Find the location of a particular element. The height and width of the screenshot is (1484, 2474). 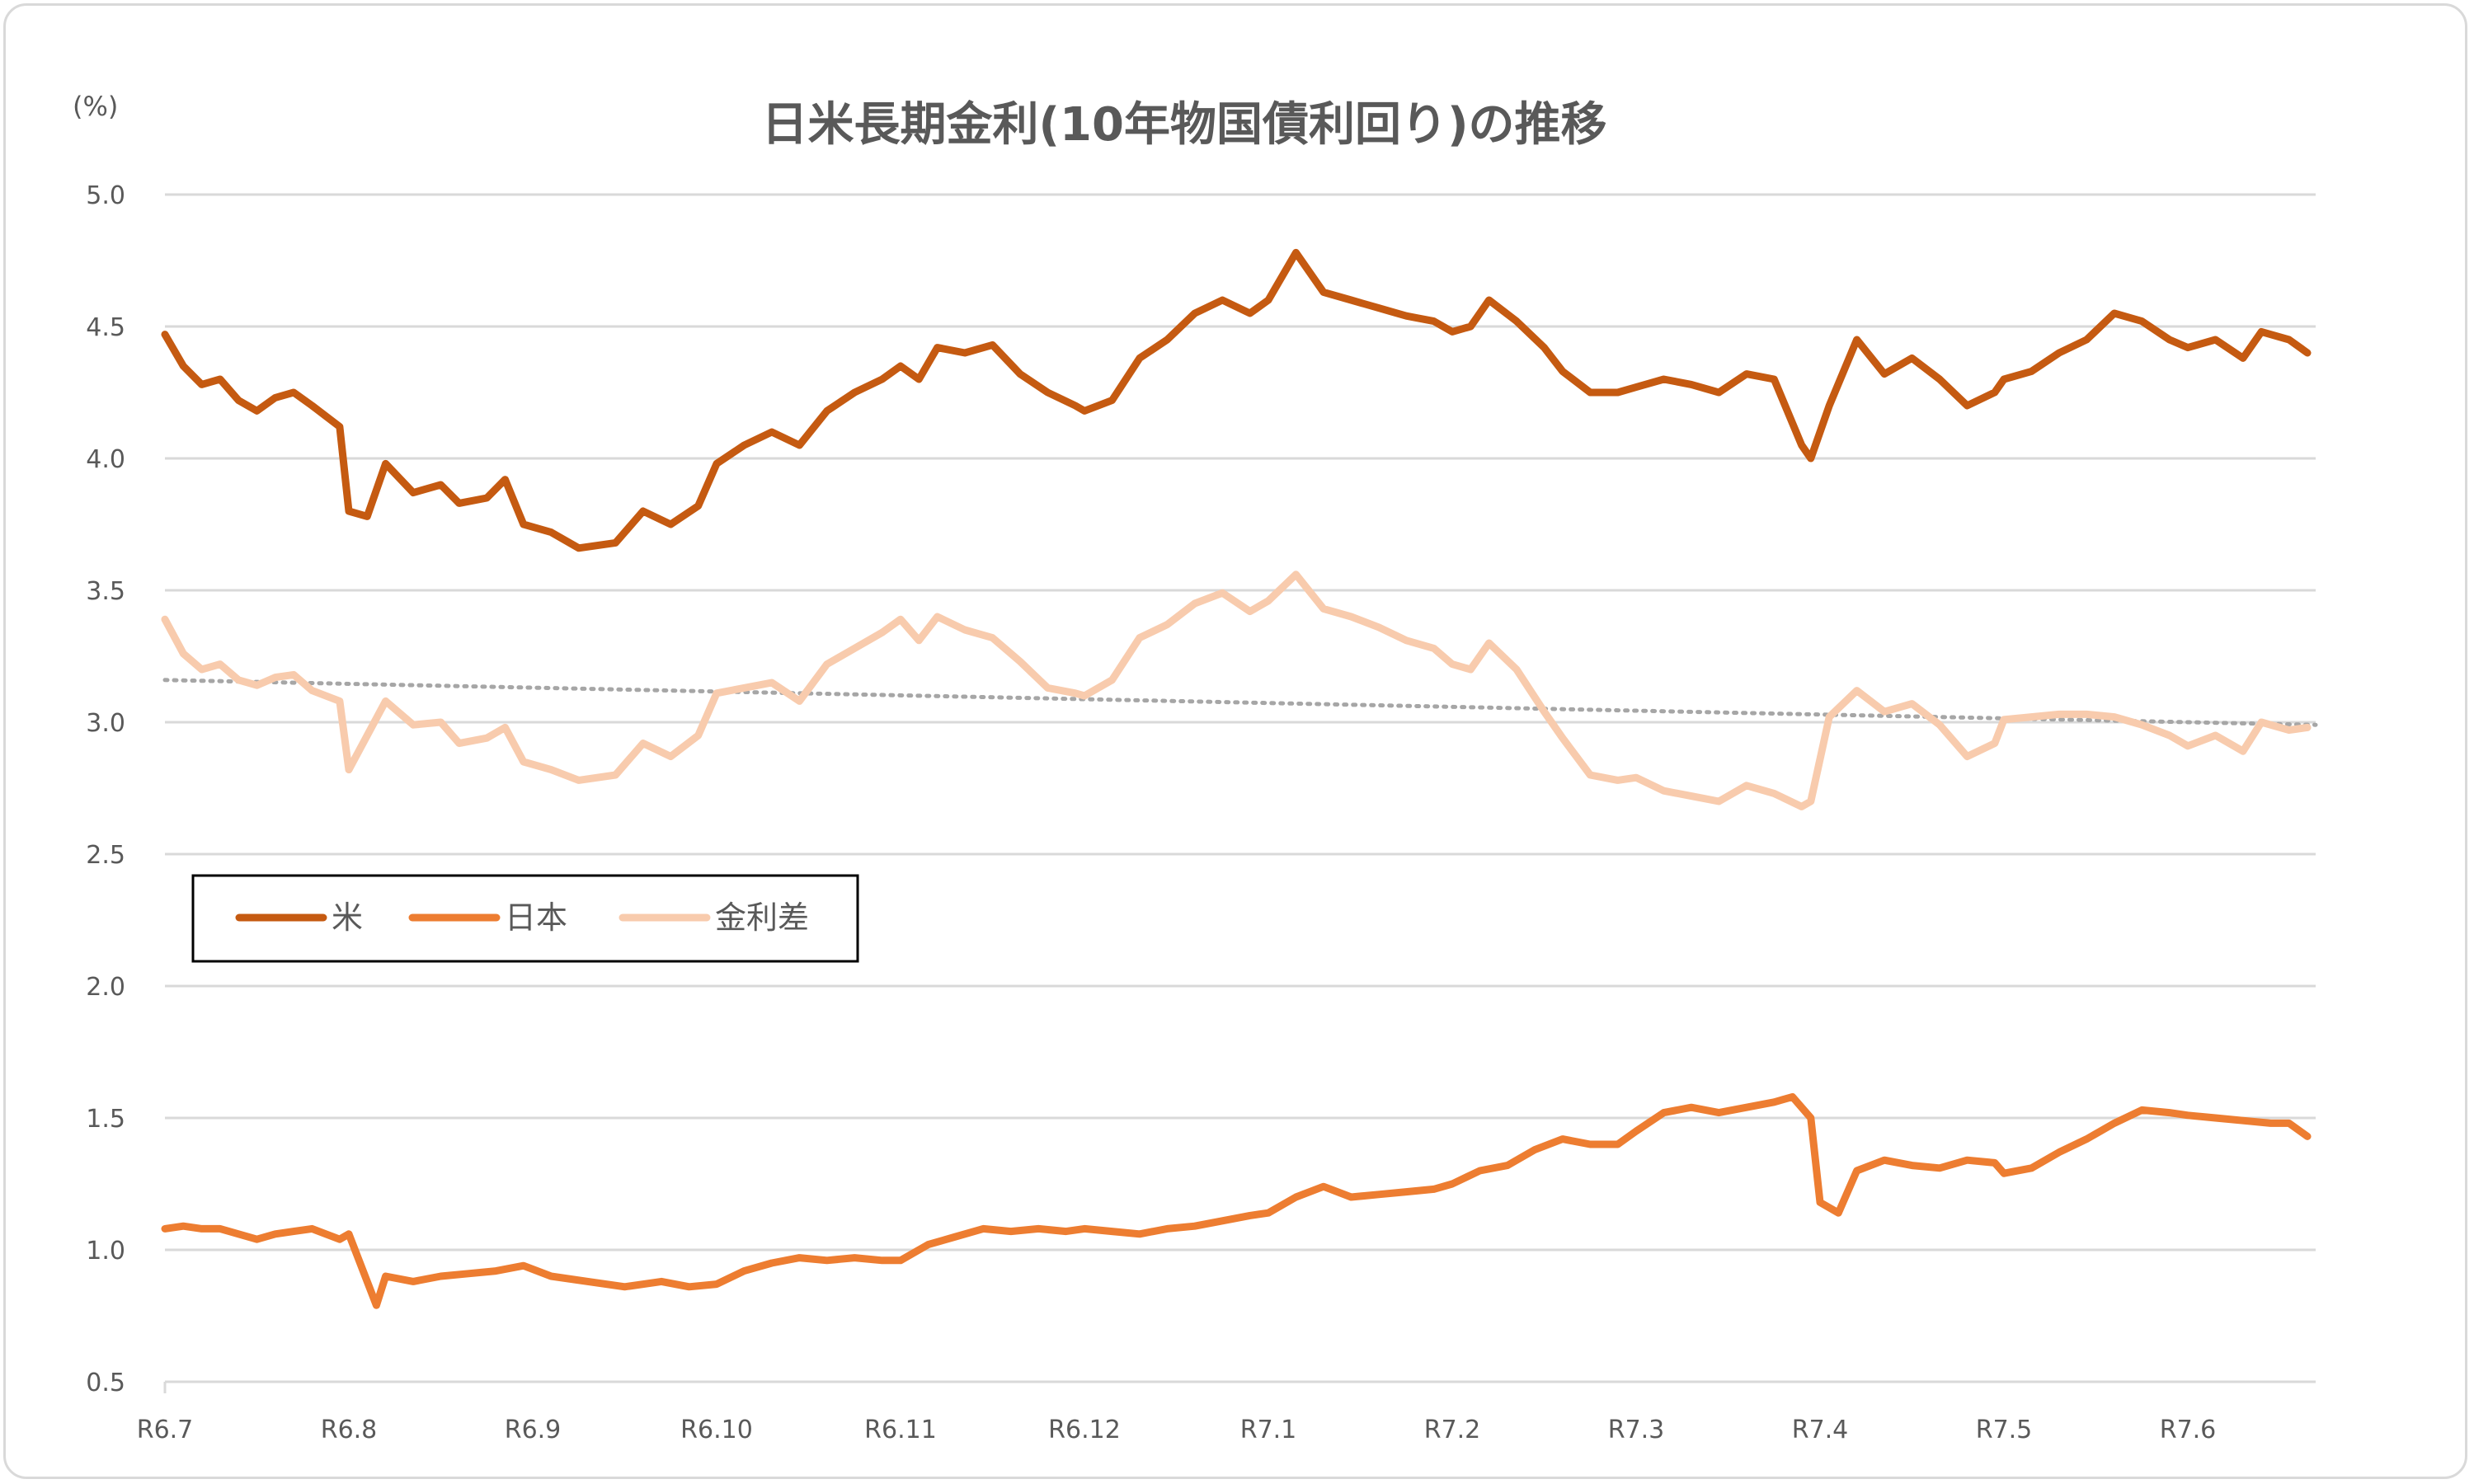

y-tick-label: 3.0 is located at coordinates (105, 723).